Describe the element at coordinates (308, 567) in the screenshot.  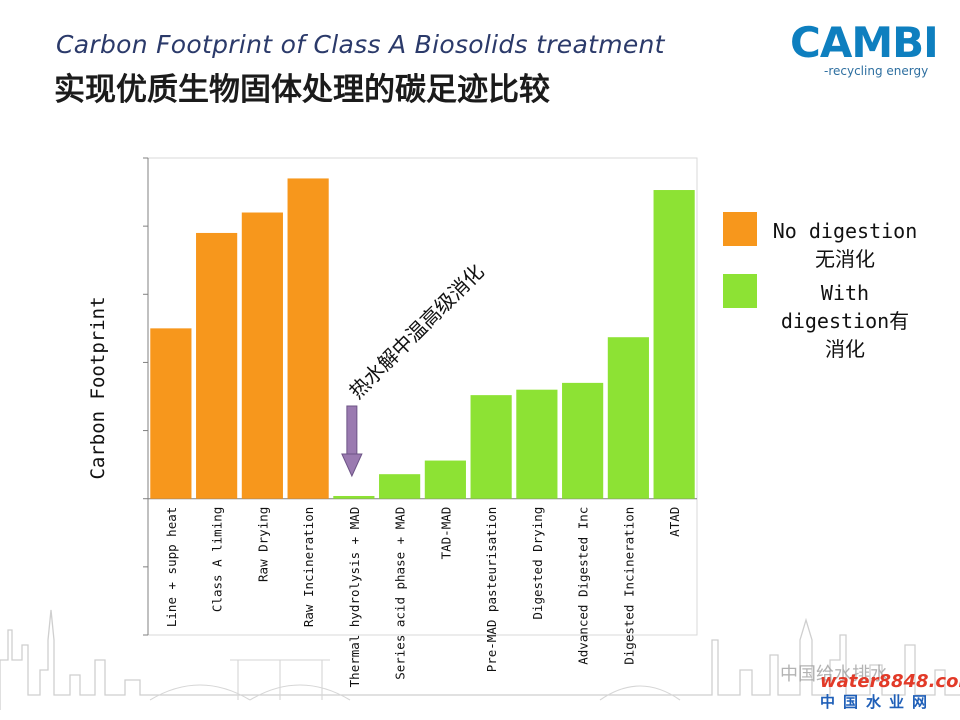
I see `x-tick-label-3: Raw Incineration` at that location.